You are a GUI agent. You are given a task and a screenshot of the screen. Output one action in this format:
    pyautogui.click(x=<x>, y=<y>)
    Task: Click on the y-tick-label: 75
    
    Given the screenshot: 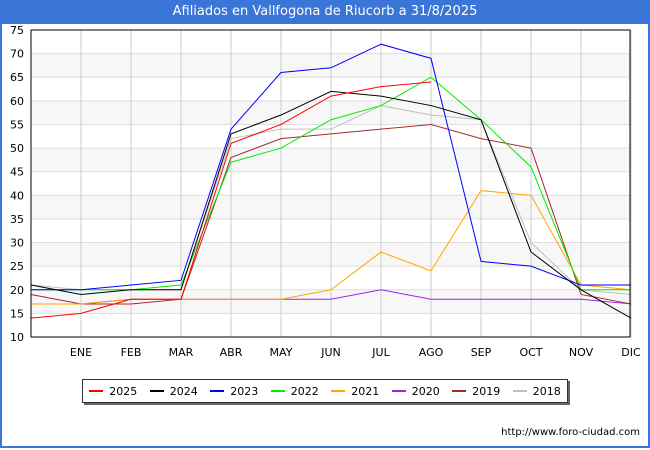 What is the action you would take?
    pyautogui.click(x=17, y=30)
    